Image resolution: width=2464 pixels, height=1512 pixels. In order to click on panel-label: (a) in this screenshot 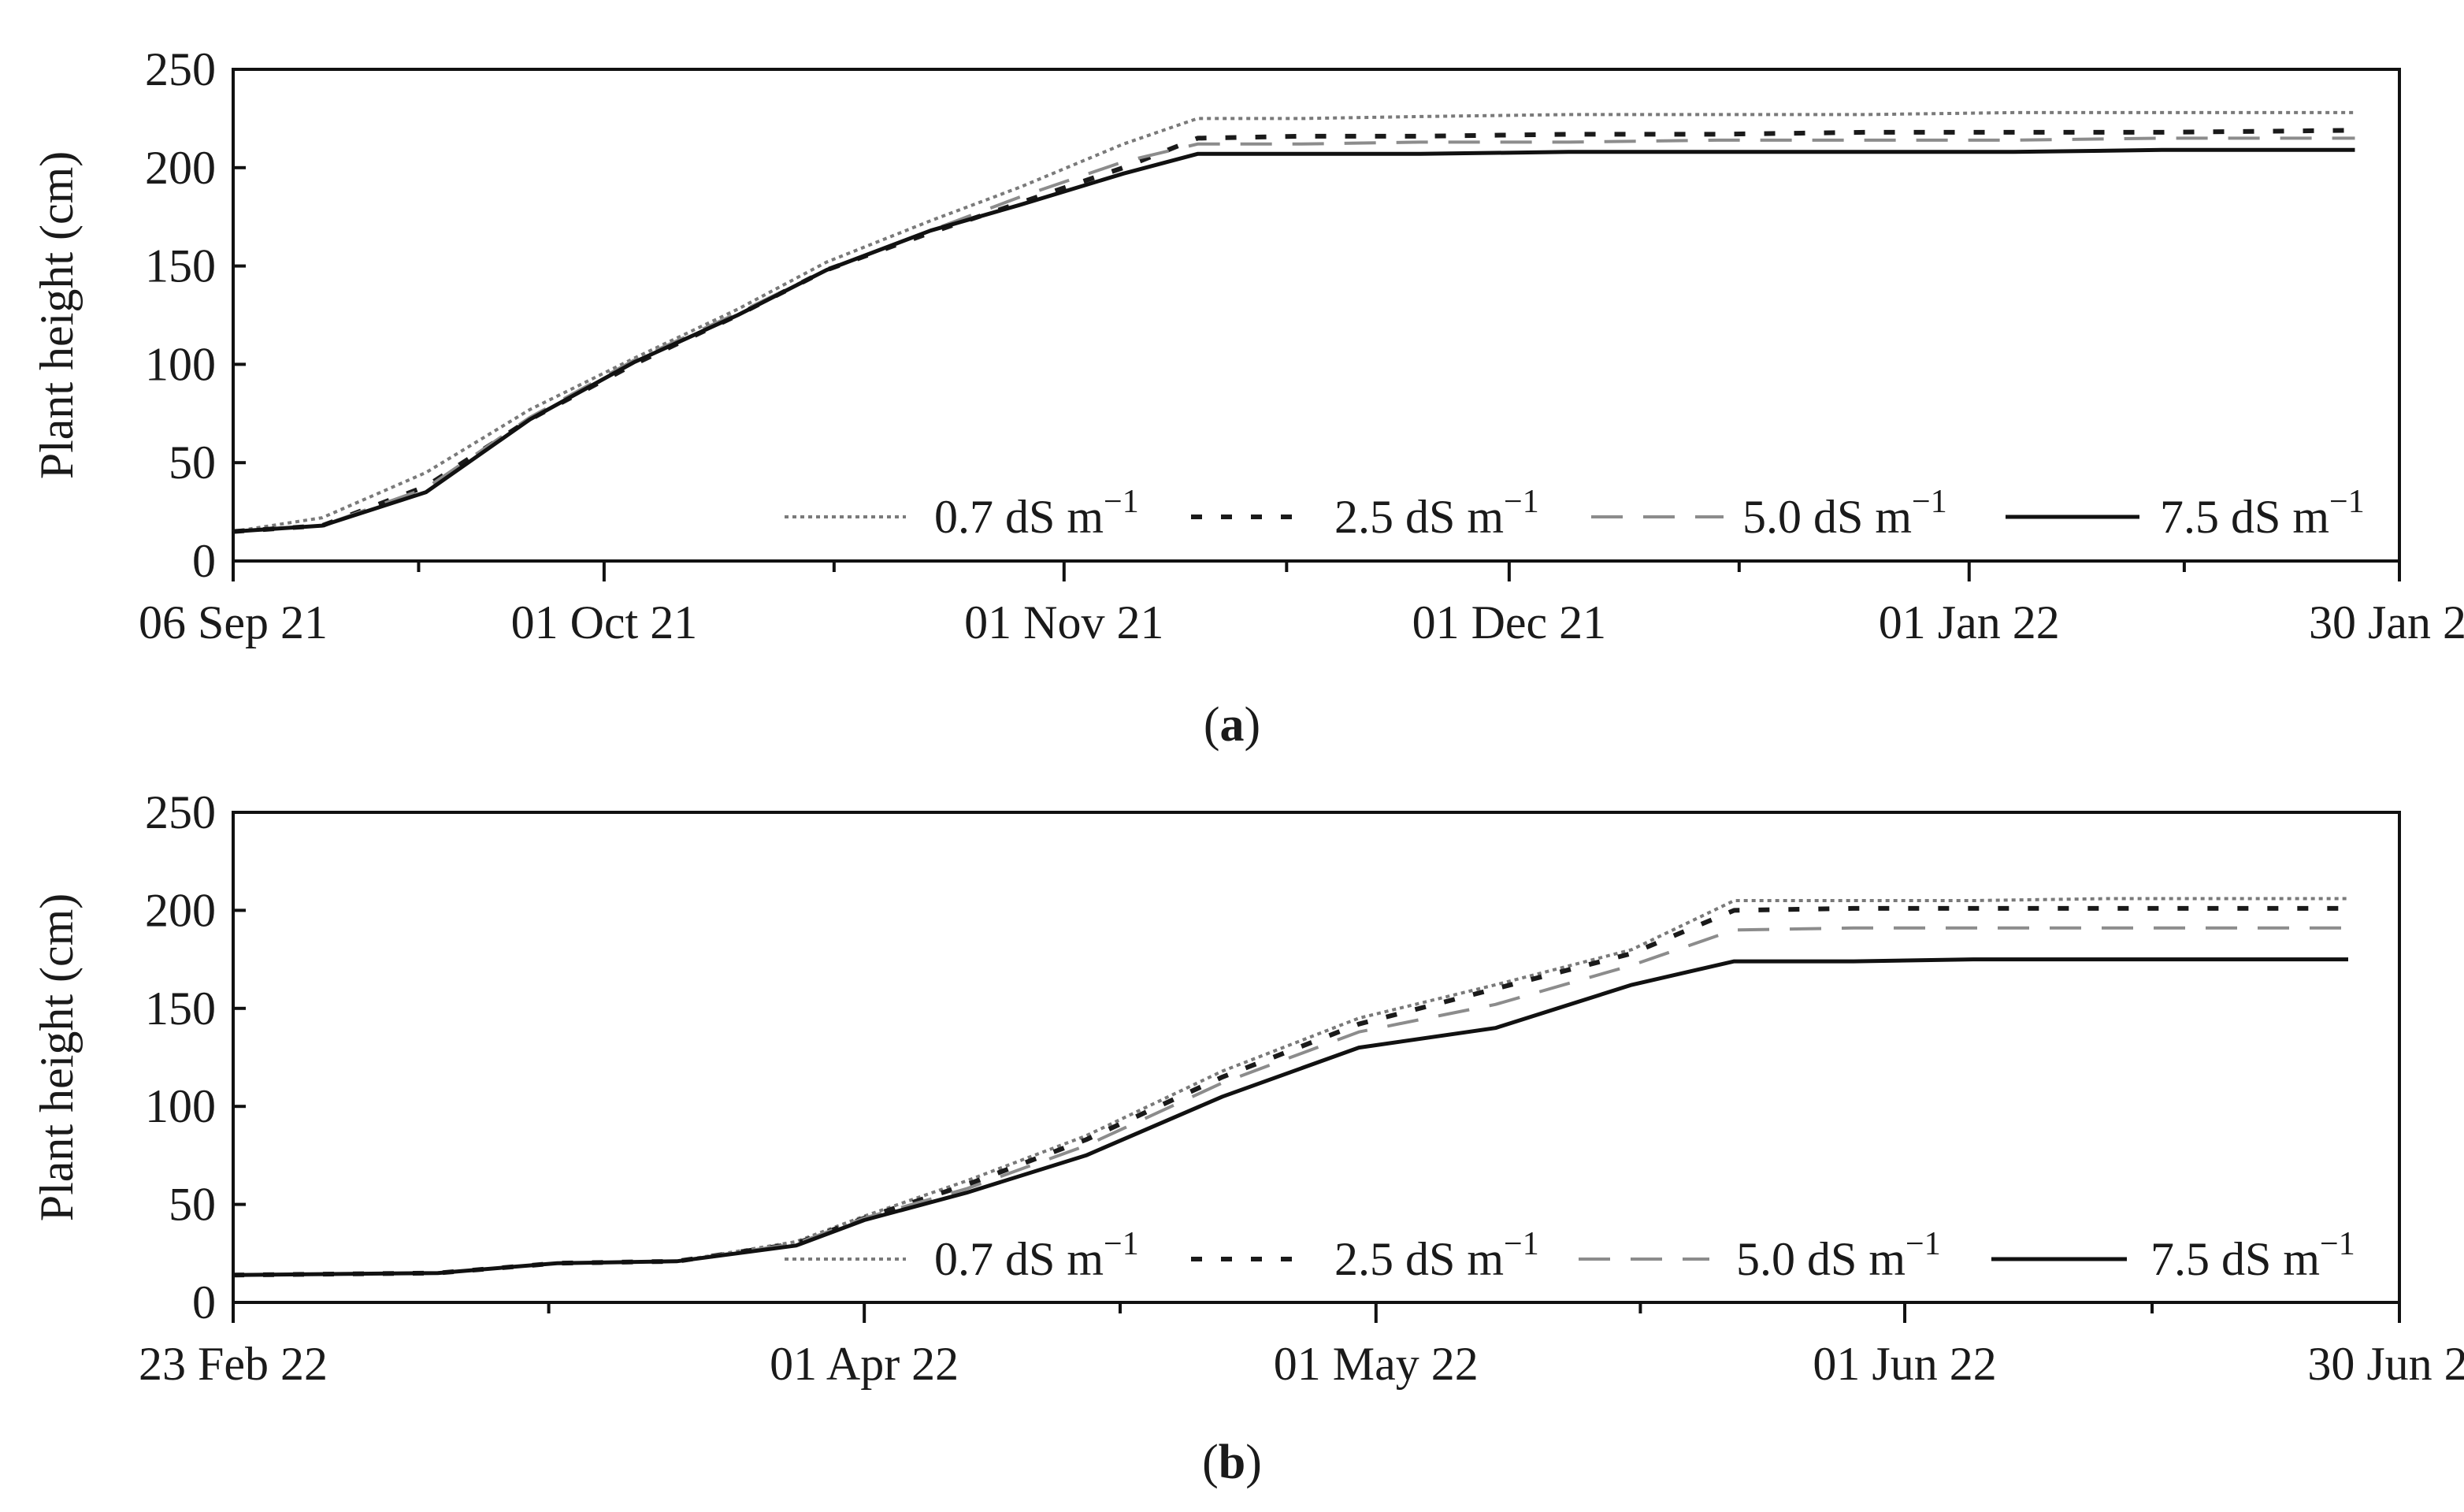, I will do `click(1232, 725)`.